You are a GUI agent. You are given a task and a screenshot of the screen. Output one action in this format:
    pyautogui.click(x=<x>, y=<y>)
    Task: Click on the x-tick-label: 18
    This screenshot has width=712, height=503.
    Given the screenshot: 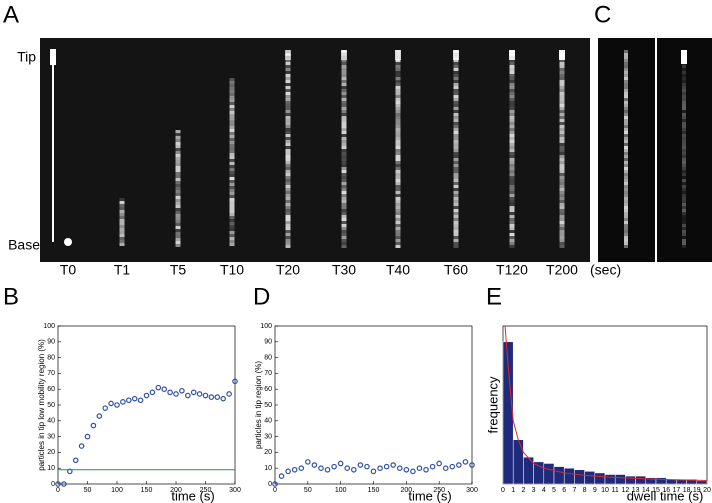 What is the action you would take?
    pyautogui.click(x=687, y=490)
    